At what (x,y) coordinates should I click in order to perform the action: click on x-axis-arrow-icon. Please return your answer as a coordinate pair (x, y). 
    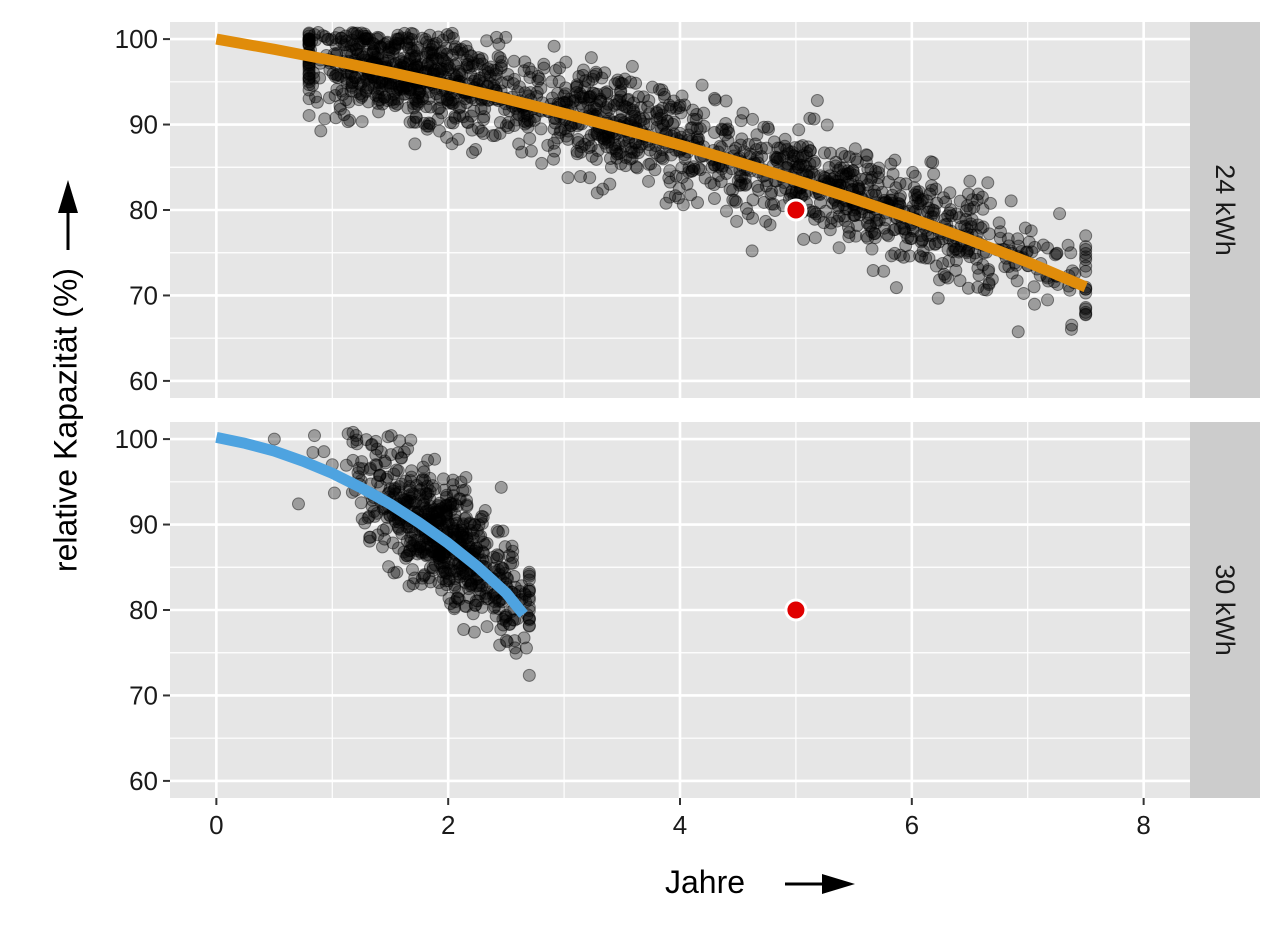
    Looking at the image, I should click on (820, 884).